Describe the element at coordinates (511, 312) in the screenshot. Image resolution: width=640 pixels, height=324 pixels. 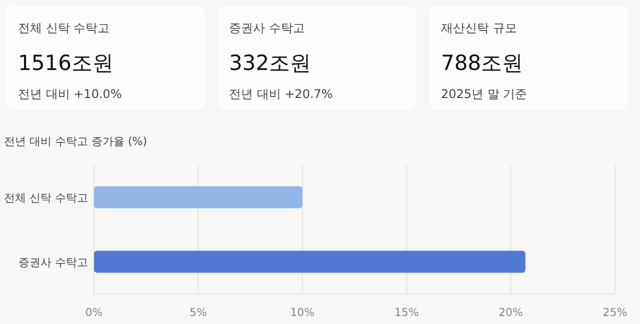
I see `x-tick-label: 20%` at that location.